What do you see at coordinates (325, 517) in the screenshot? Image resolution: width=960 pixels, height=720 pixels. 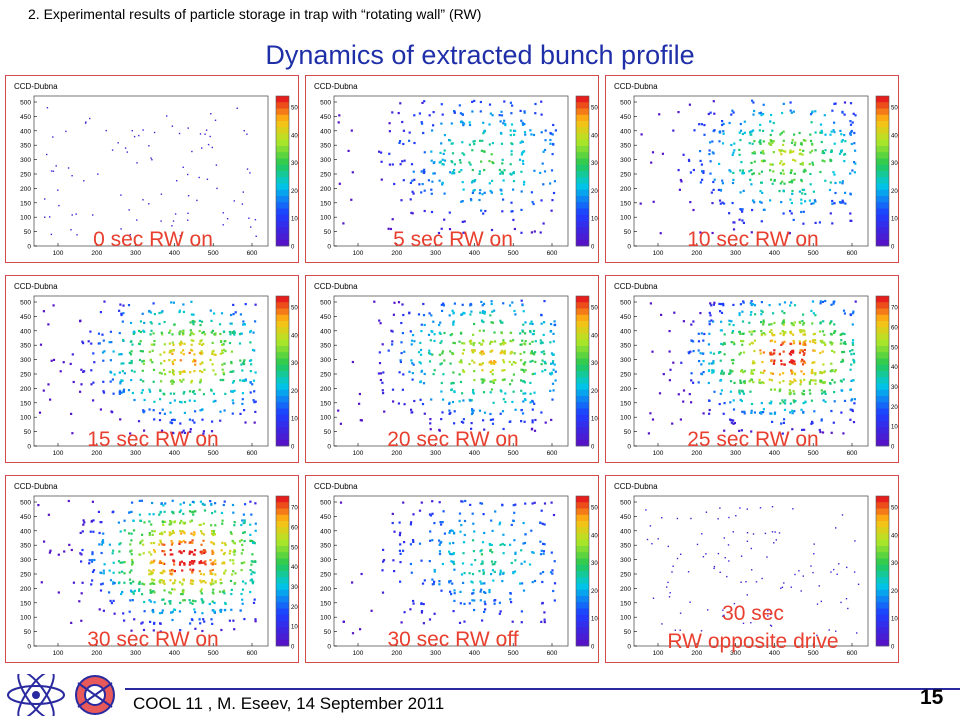 I see `y-tick-label: 450` at bounding box center [325, 517].